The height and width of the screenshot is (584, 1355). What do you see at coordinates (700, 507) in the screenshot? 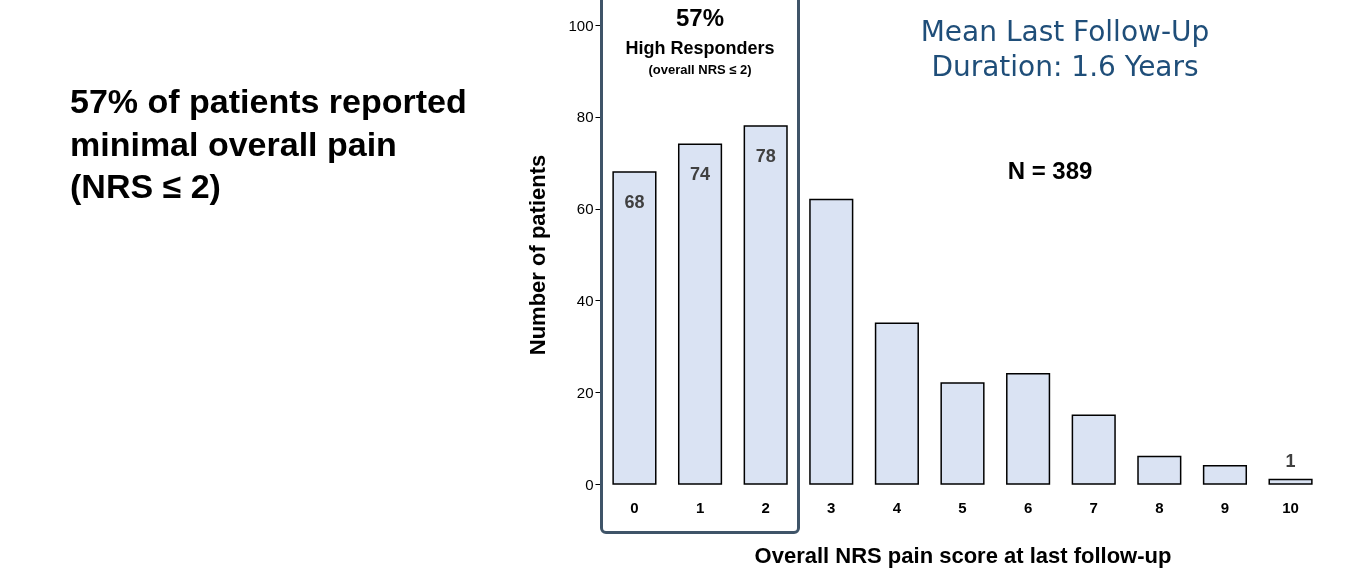
I see `x-tick-label: 1` at bounding box center [700, 507].